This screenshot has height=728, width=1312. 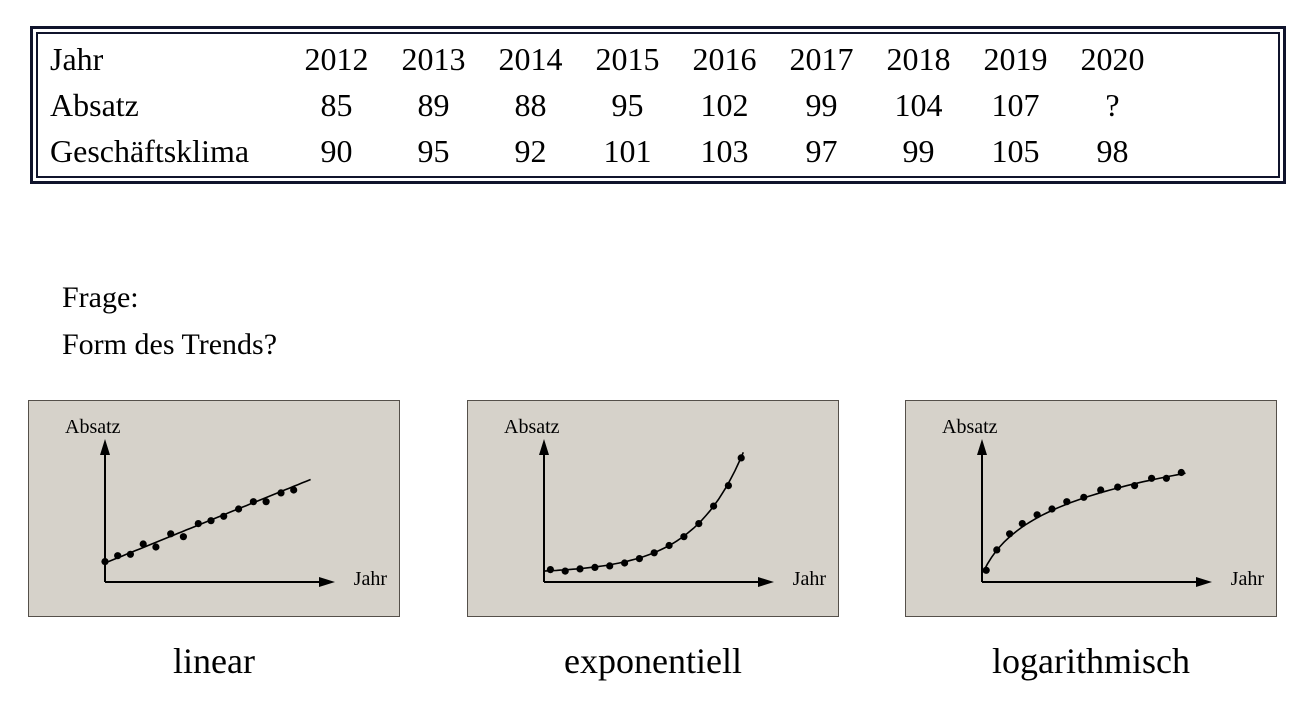 What do you see at coordinates (433, 105) in the screenshot?
I see `table-cell: 89` at bounding box center [433, 105].